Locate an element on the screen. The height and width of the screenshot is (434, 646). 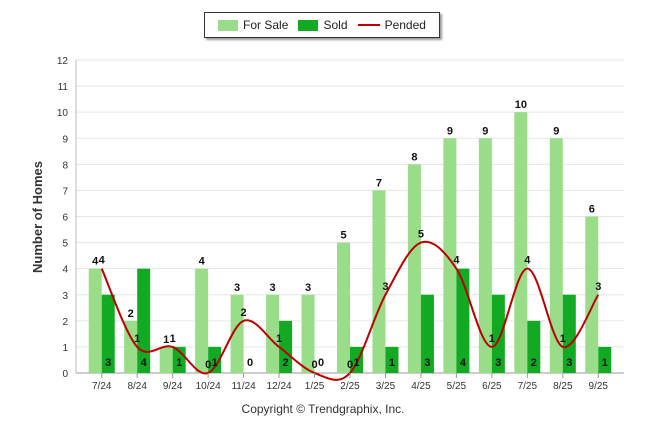
x-tick-label: 11/24 is located at coordinates (243, 386).